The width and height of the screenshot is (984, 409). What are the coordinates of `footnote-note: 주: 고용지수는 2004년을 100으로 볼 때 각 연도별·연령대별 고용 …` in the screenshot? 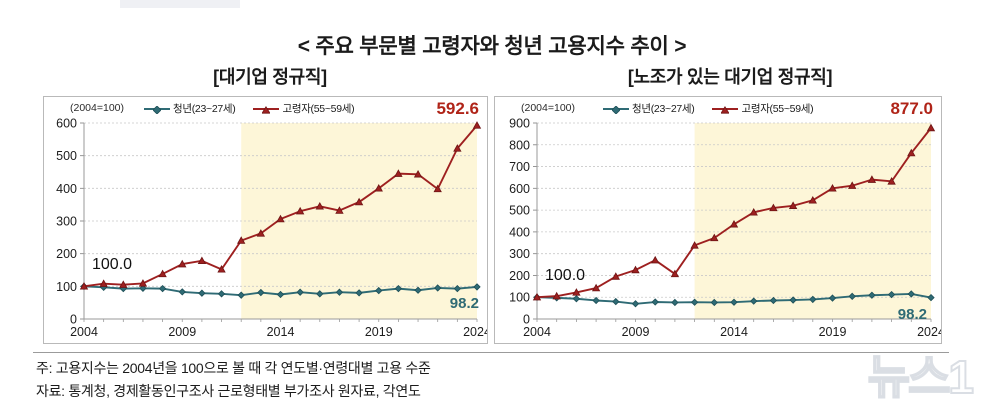 It's located at (233, 368).